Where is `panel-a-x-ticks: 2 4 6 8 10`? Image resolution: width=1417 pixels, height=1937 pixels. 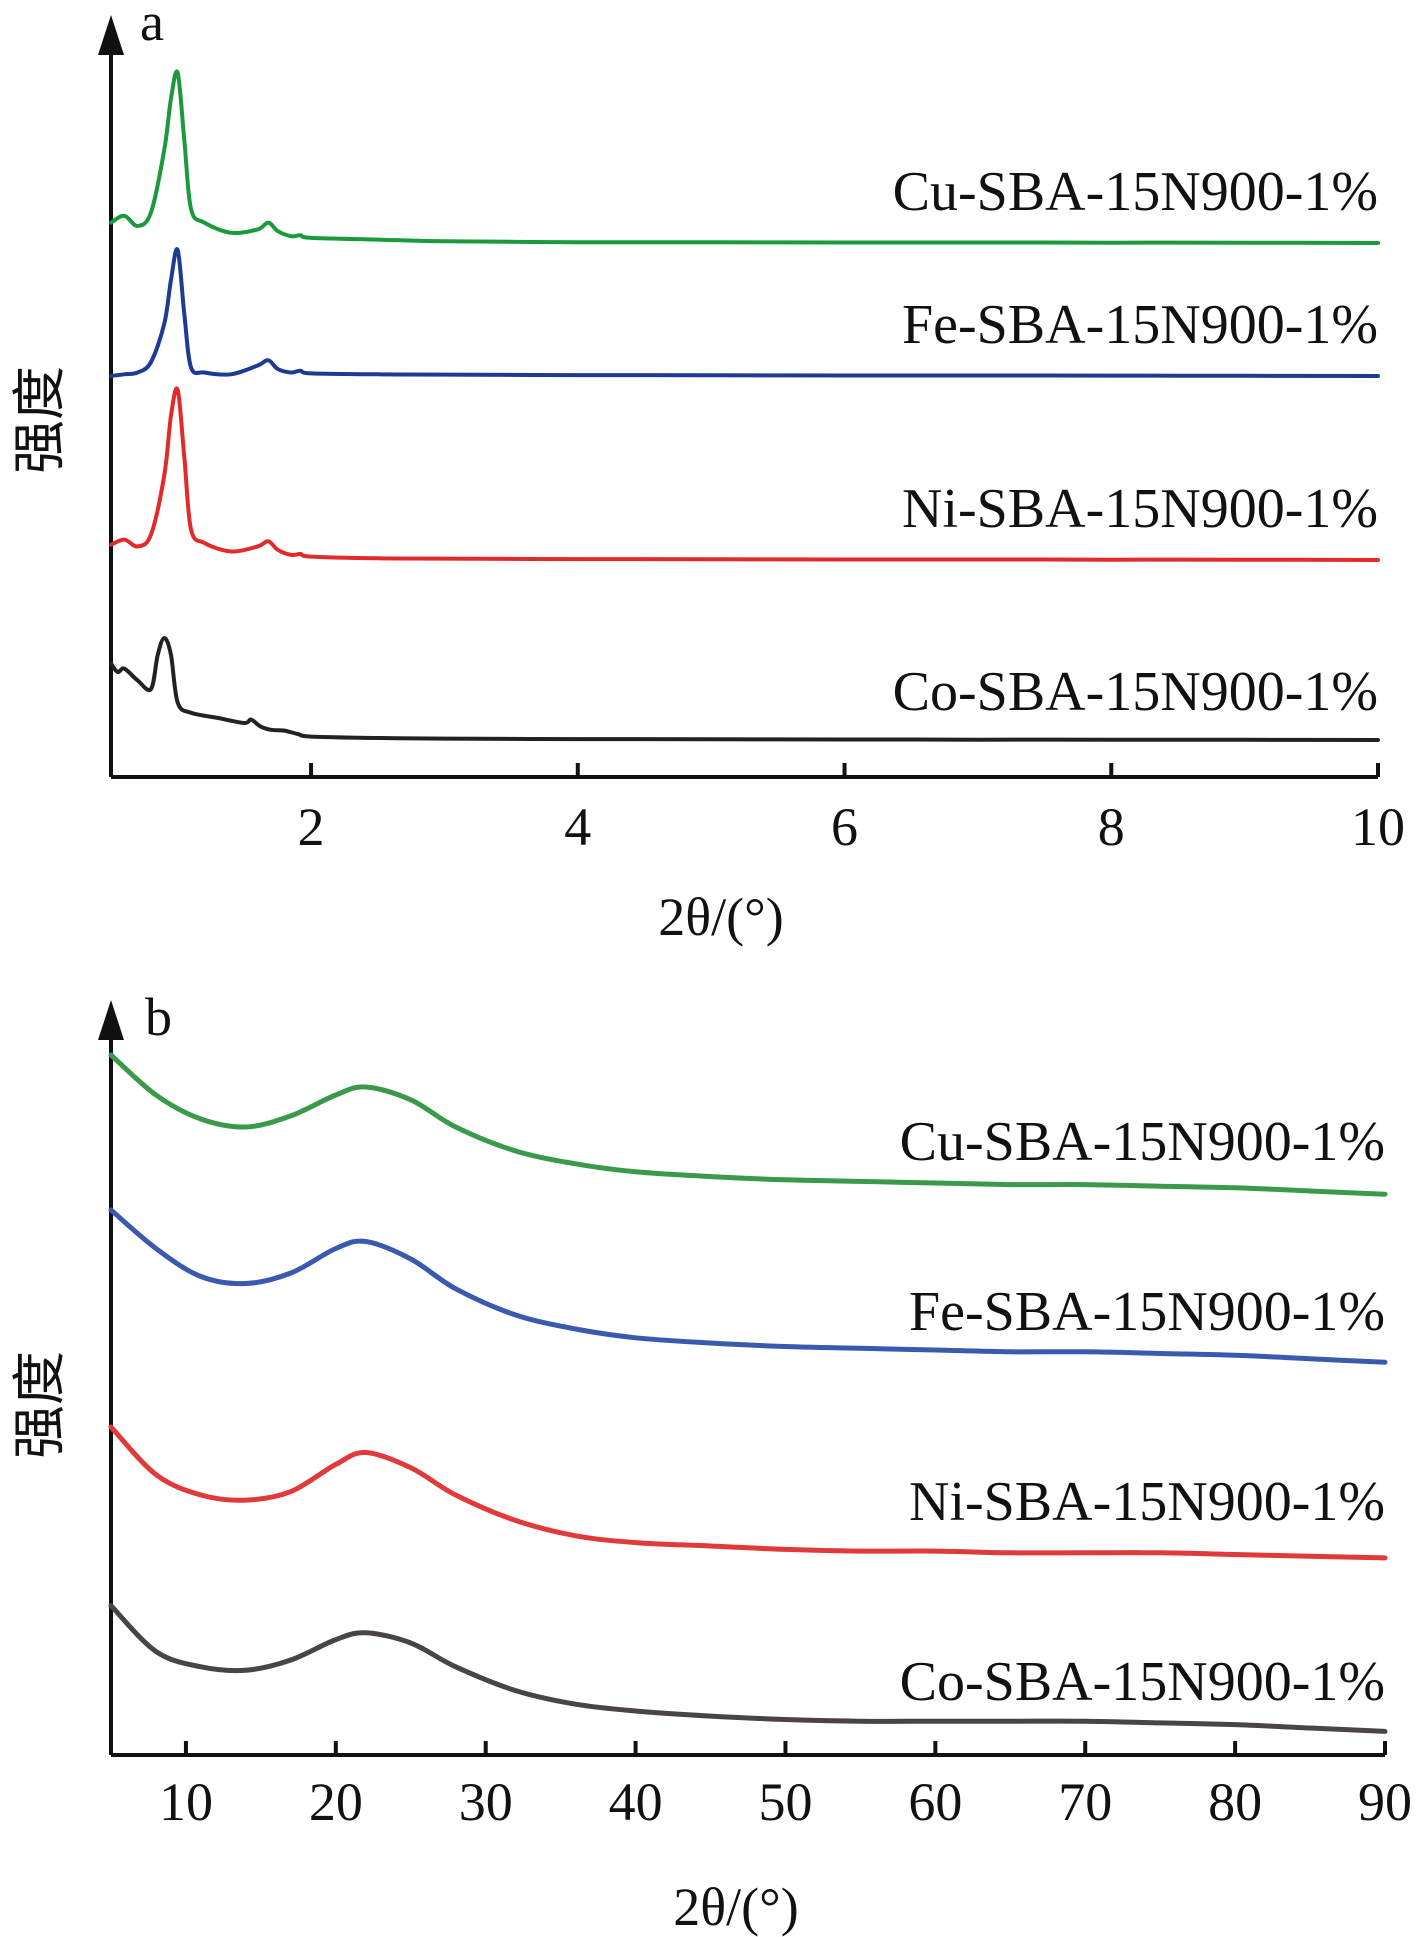 panel-a-x-ticks: 2 4 6 8 10 is located at coordinates (851, 810).